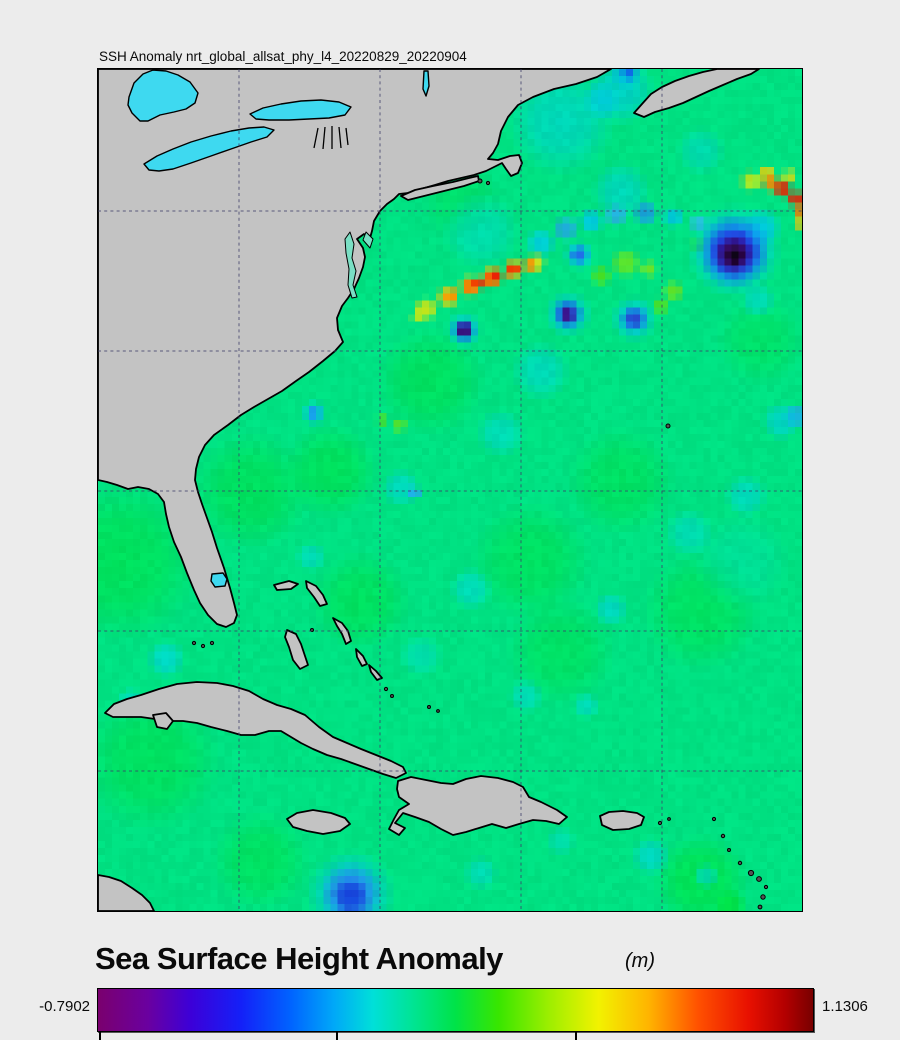  What do you see at coordinates (286, 585) in the screenshot?
I see `grand-bahama` at bounding box center [286, 585].